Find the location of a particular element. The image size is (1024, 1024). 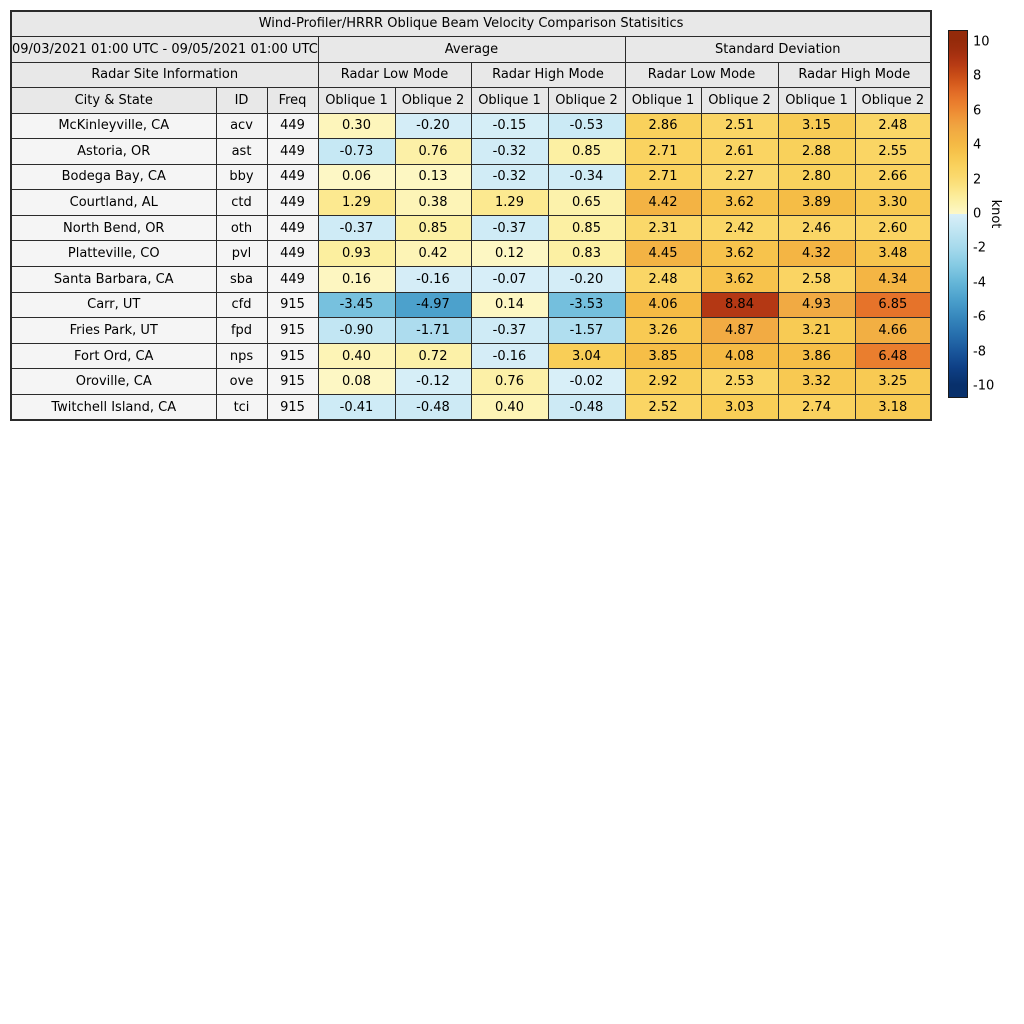

value-cell: 0.38 is located at coordinates (433, 202).